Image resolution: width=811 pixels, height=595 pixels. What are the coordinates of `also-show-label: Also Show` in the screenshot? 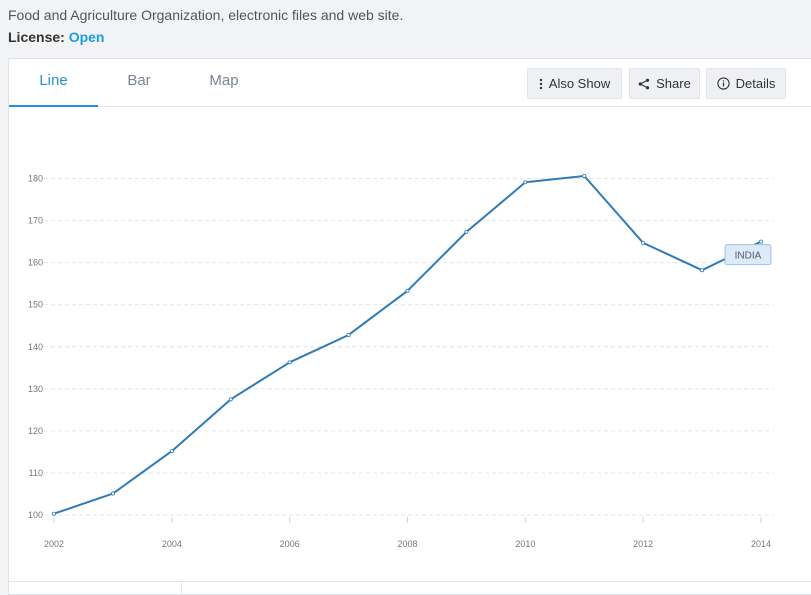 It's located at (579, 83).